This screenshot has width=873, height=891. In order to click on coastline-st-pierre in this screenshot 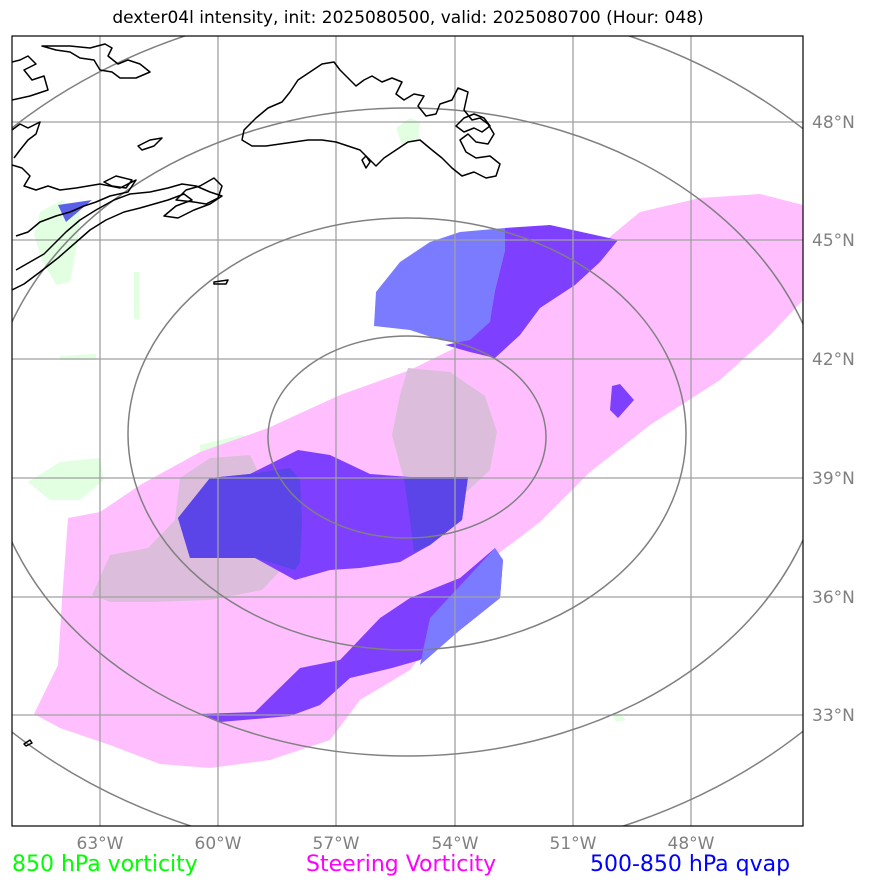, I will do `click(366, 162)`.